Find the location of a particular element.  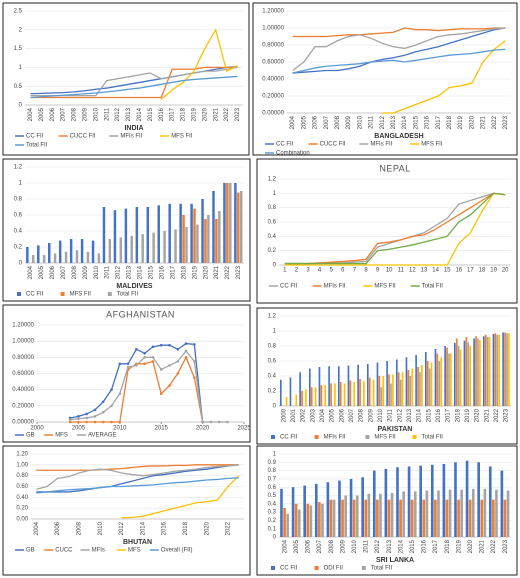

legend-label: GB is located at coordinates (30, 436).